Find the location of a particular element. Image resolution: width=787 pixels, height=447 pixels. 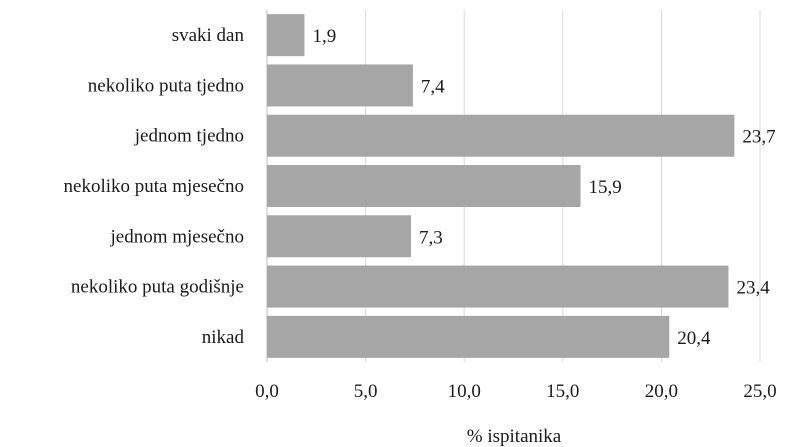

x-tick-label: 10,0 is located at coordinates (464, 391).